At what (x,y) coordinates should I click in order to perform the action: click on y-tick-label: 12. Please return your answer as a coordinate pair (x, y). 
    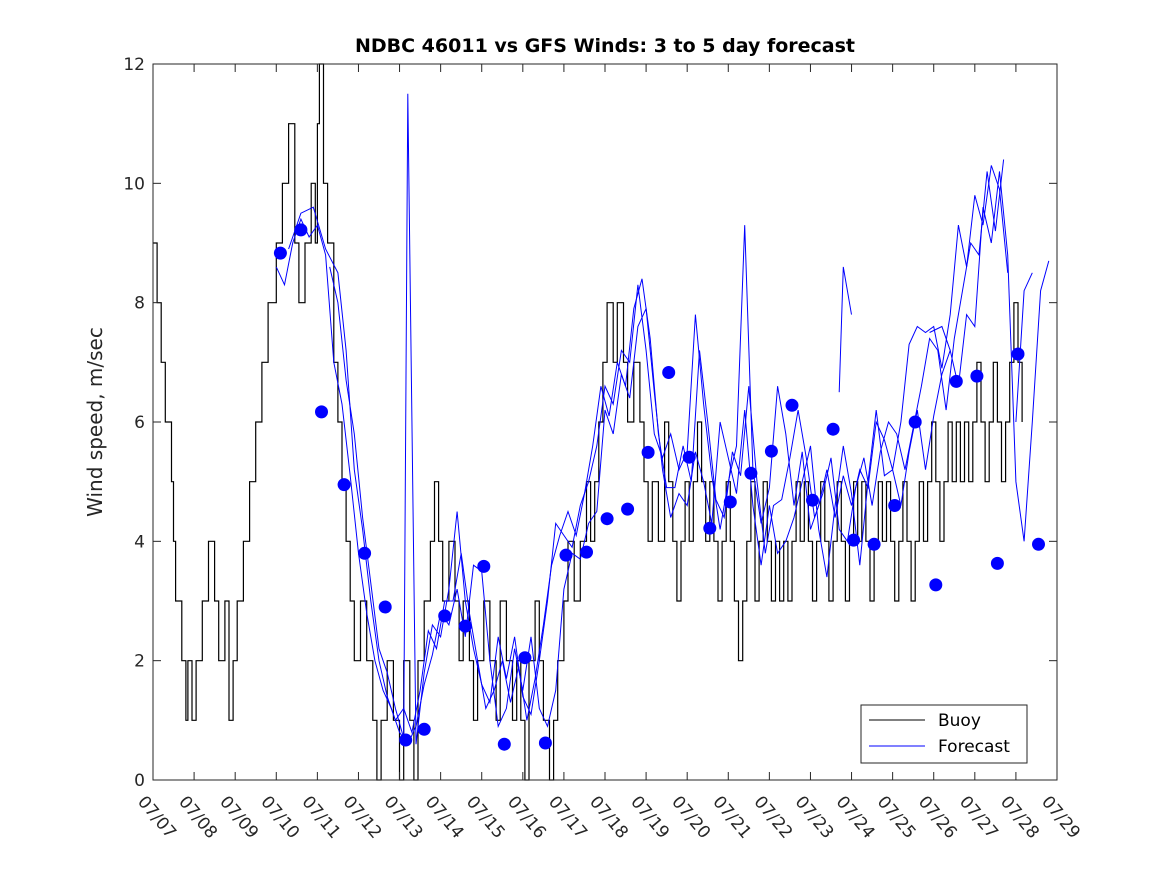
    Looking at the image, I should click on (134, 65).